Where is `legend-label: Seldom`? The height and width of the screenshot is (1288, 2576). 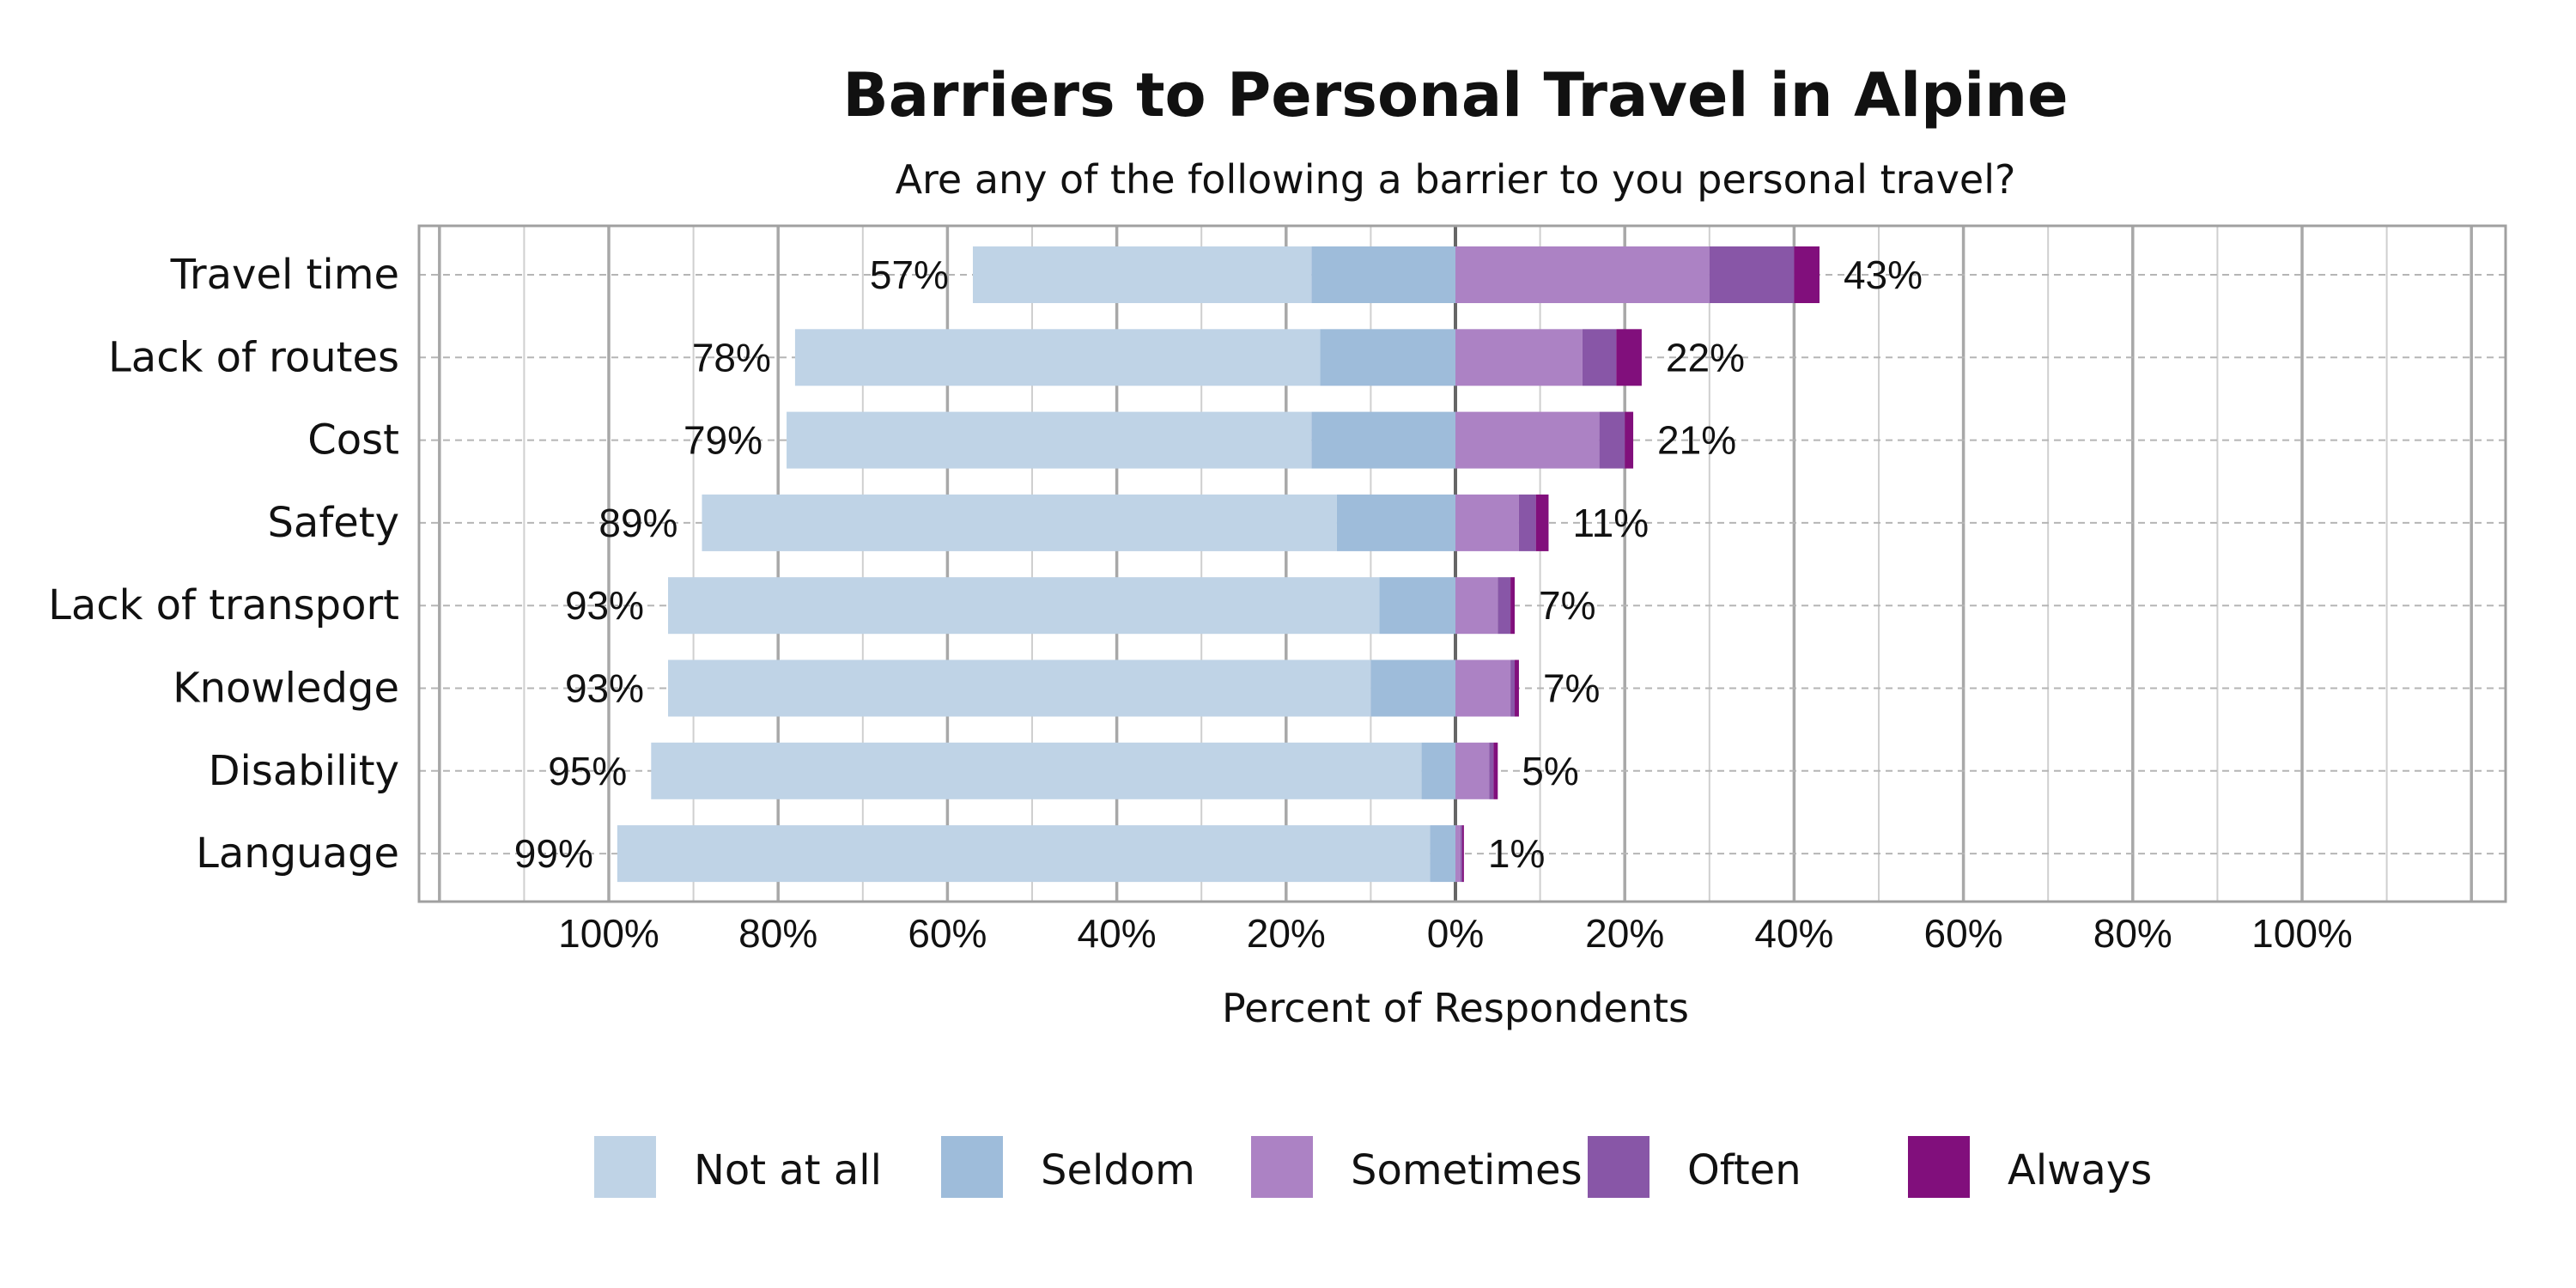 legend-label: Seldom is located at coordinates (1118, 1170).